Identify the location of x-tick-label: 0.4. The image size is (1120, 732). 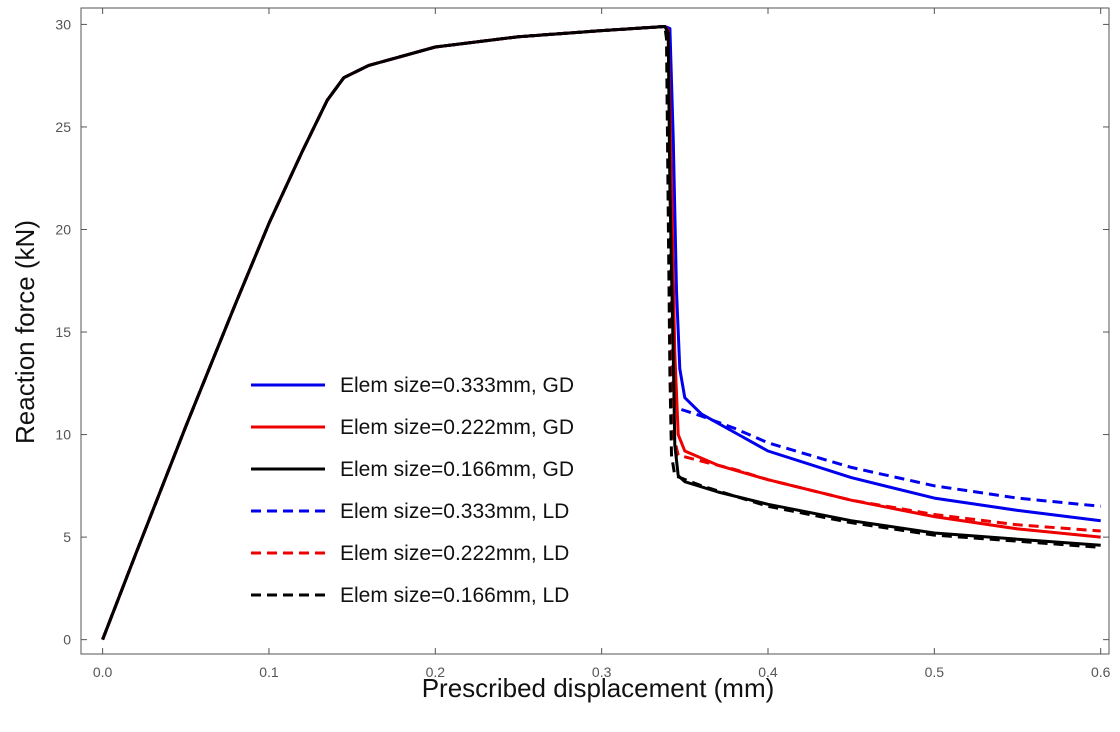
(768, 672).